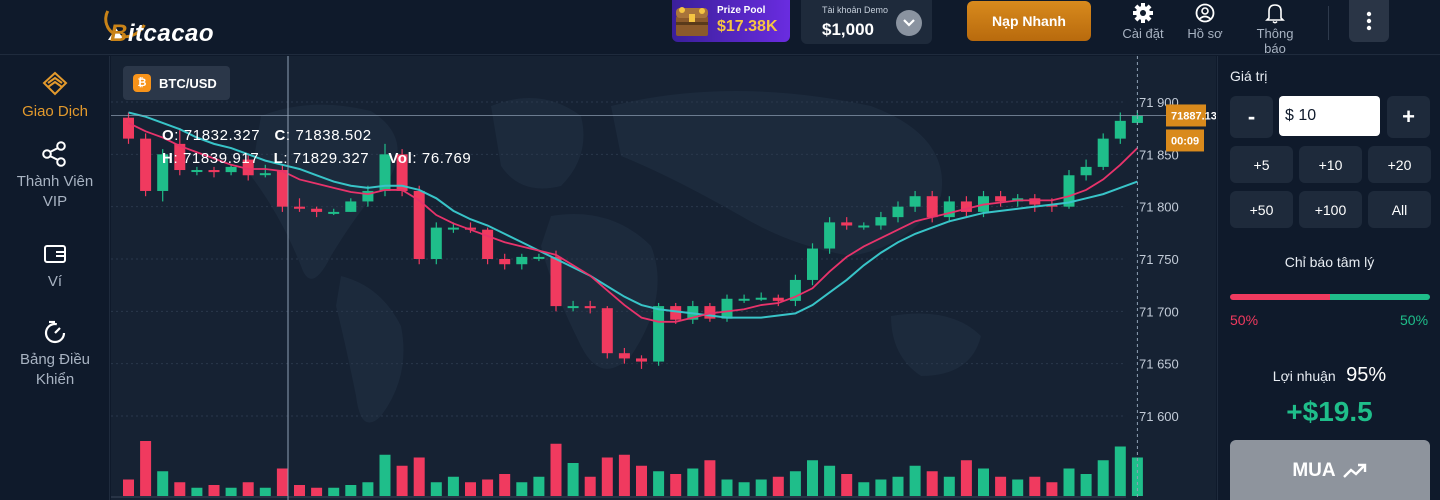  What do you see at coordinates (1205, 13) in the screenshot?
I see `user-icon` at bounding box center [1205, 13].